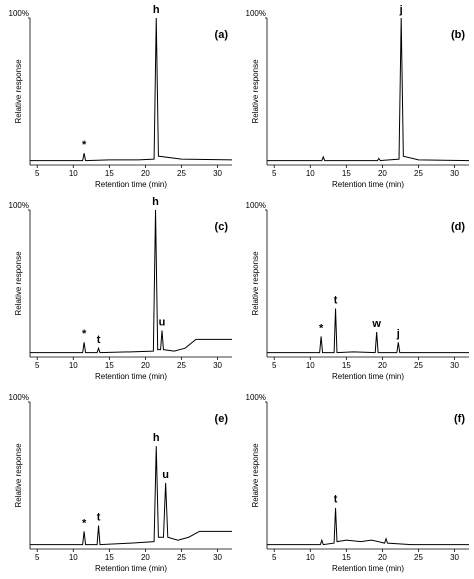  I want to click on panel-label: (e), so click(222, 419).